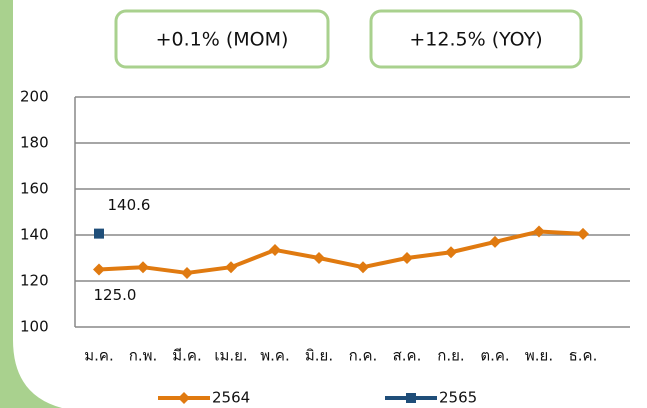 The height and width of the screenshot is (408, 647). What do you see at coordinates (186, 356) in the screenshot?
I see `x-tick-label: มี.ค.` at bounding box center [186, 356].